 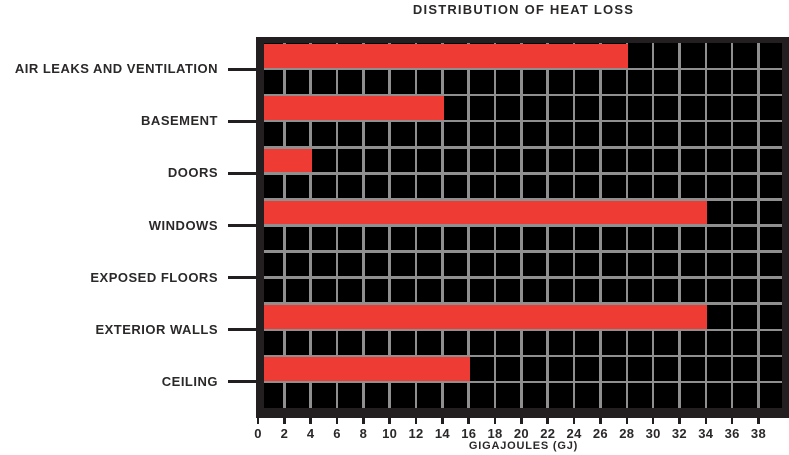 What do you see at coordinates (189, 381) in the screenshot?
I see `category-label: CEILING` at bounding box center [189, 381].